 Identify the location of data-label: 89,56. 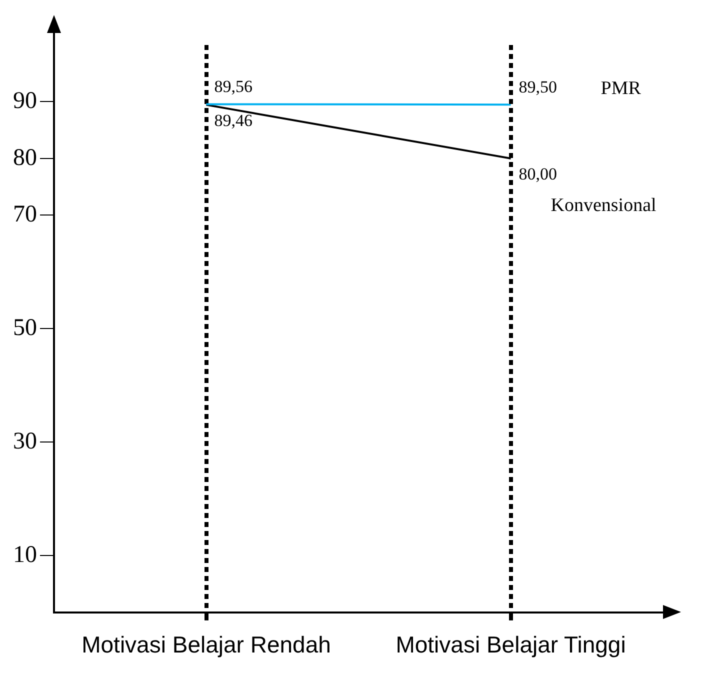
(233, 86).